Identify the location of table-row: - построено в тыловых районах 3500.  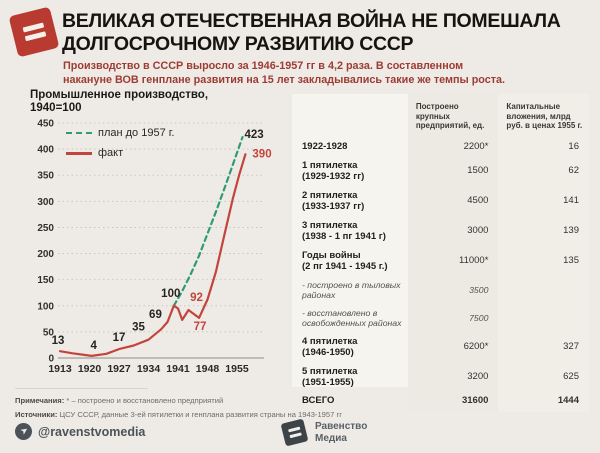
(440, 289).